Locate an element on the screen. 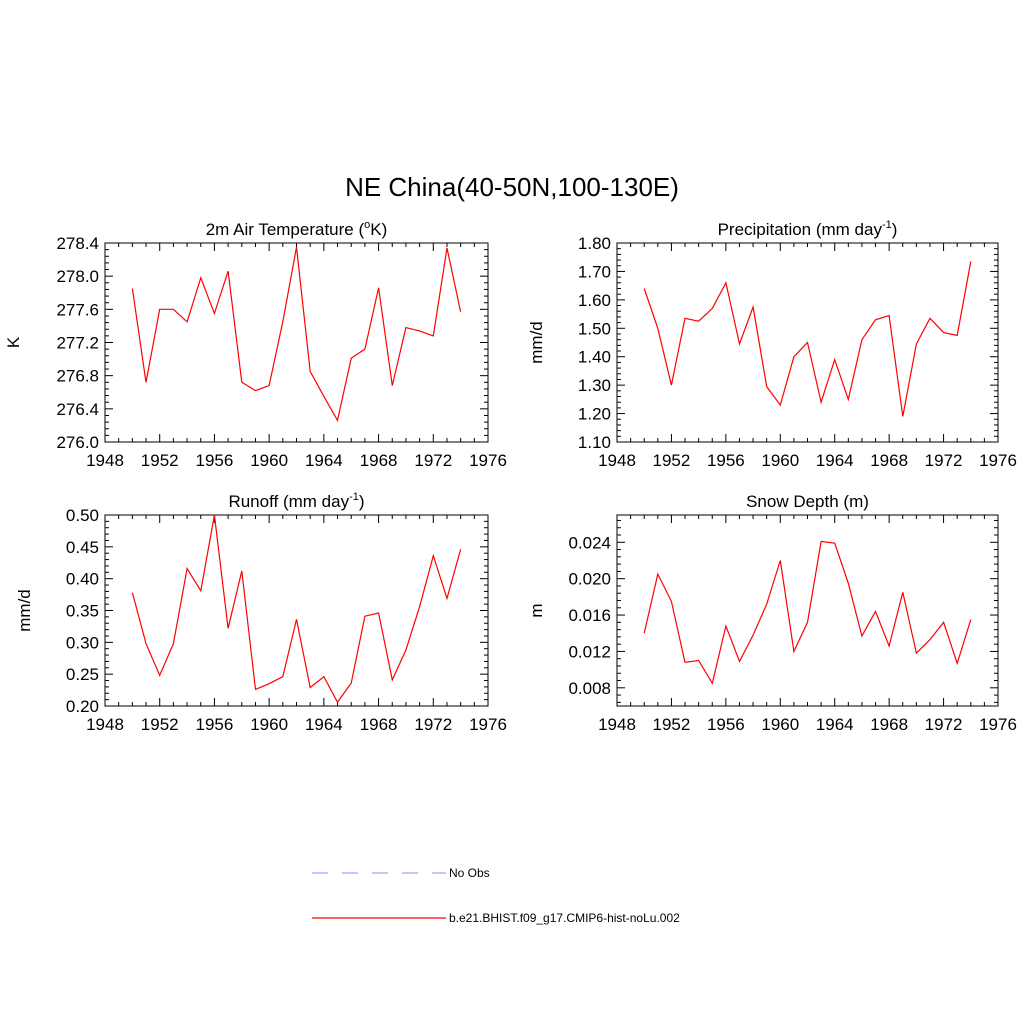 This screenshot has height=1024, width=1024. y-tick-label: 276.8 is located at coordinates (77, 376).